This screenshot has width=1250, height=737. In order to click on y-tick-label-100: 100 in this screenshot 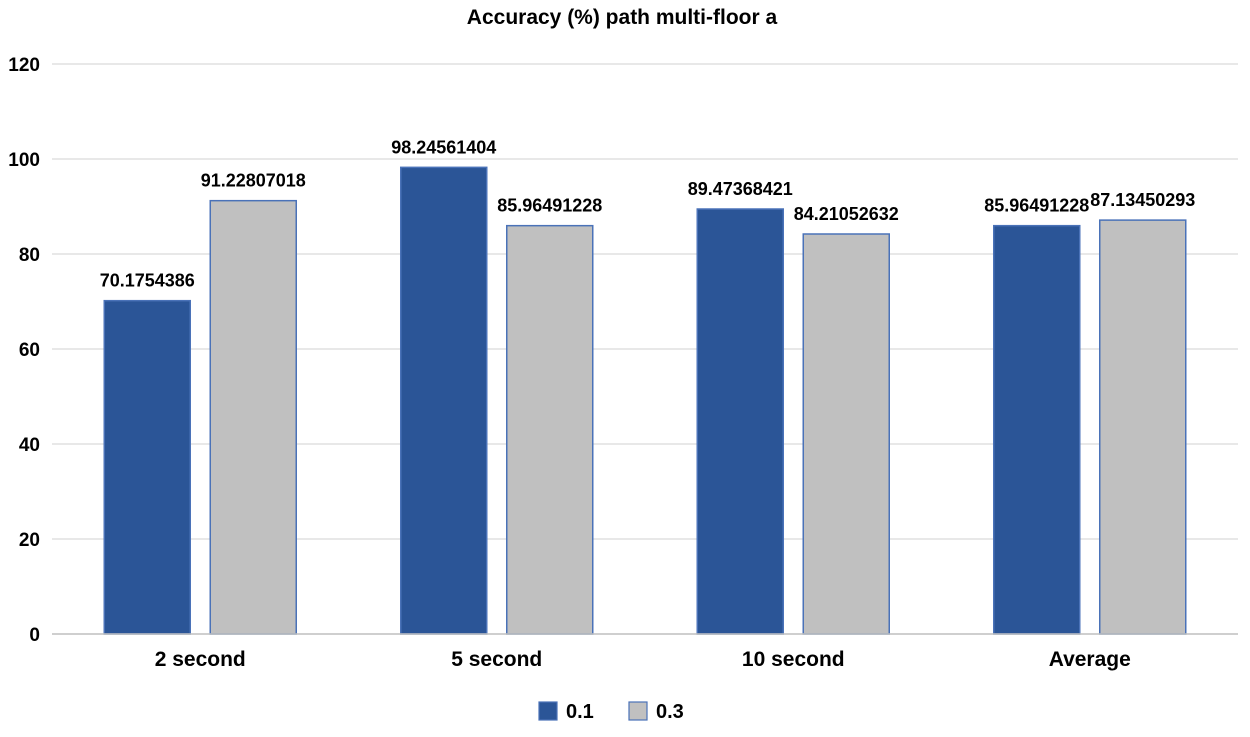, I will do `click(24, 160)`.